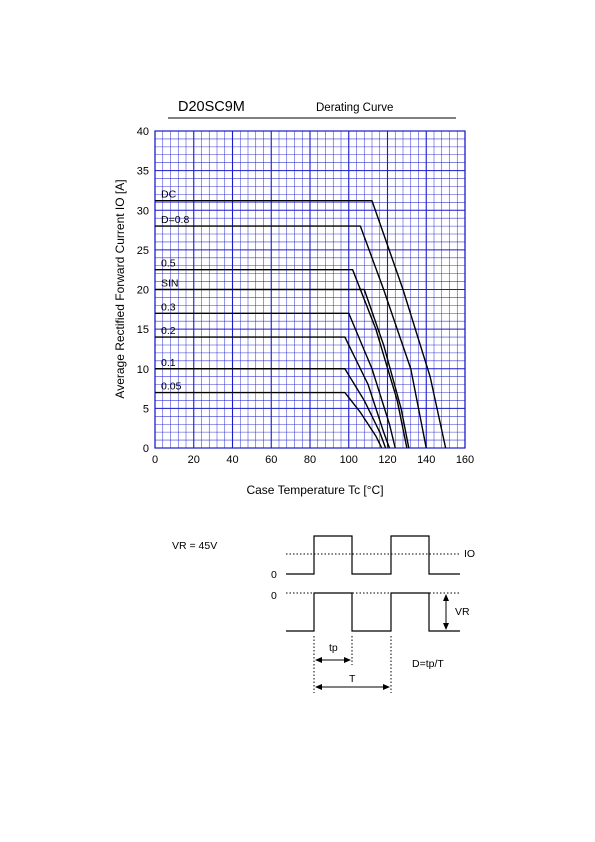 This screenshot has height=842, width=595. What do you see at coordinates (143, 211) in the screenshot?
I see `y-tick-label: 30` at bounding box center [143, 211].